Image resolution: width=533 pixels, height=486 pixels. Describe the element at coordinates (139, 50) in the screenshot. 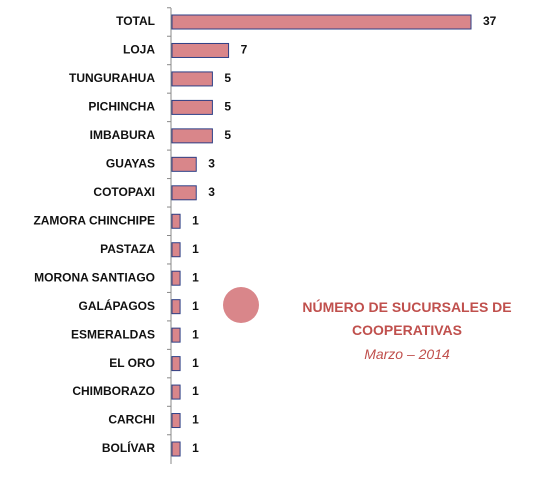

I see `y-tick-label: LOJA` at that location.